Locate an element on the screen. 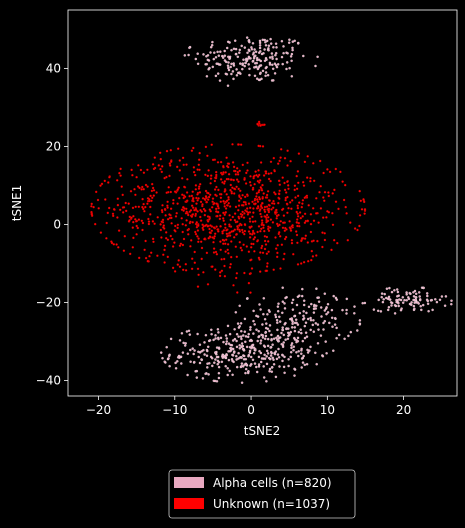 This screenshot has width=465, height=528. y-tick-label: −20 is located at coordinates (48, 302).